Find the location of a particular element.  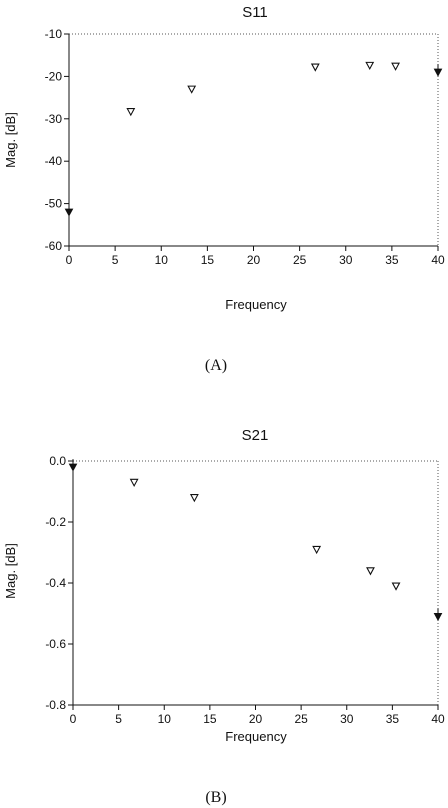

chart-title: S11 is located at coordinates (255, 12).